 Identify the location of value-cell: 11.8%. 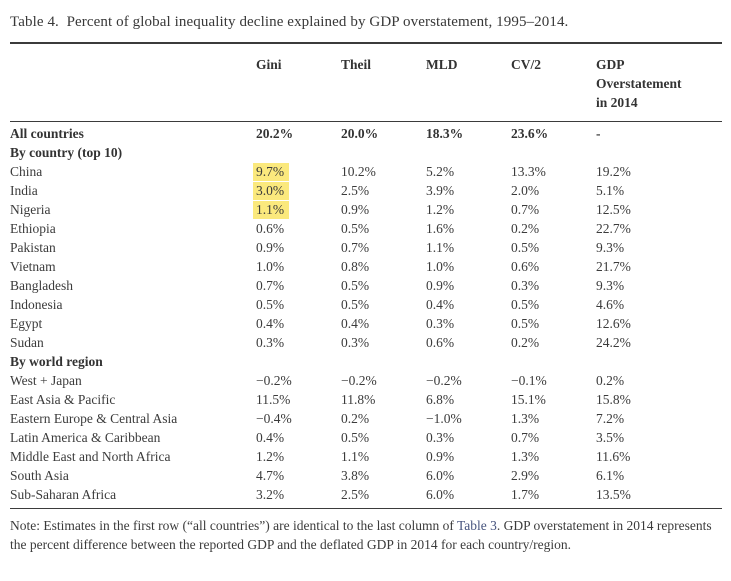
(358, 399).